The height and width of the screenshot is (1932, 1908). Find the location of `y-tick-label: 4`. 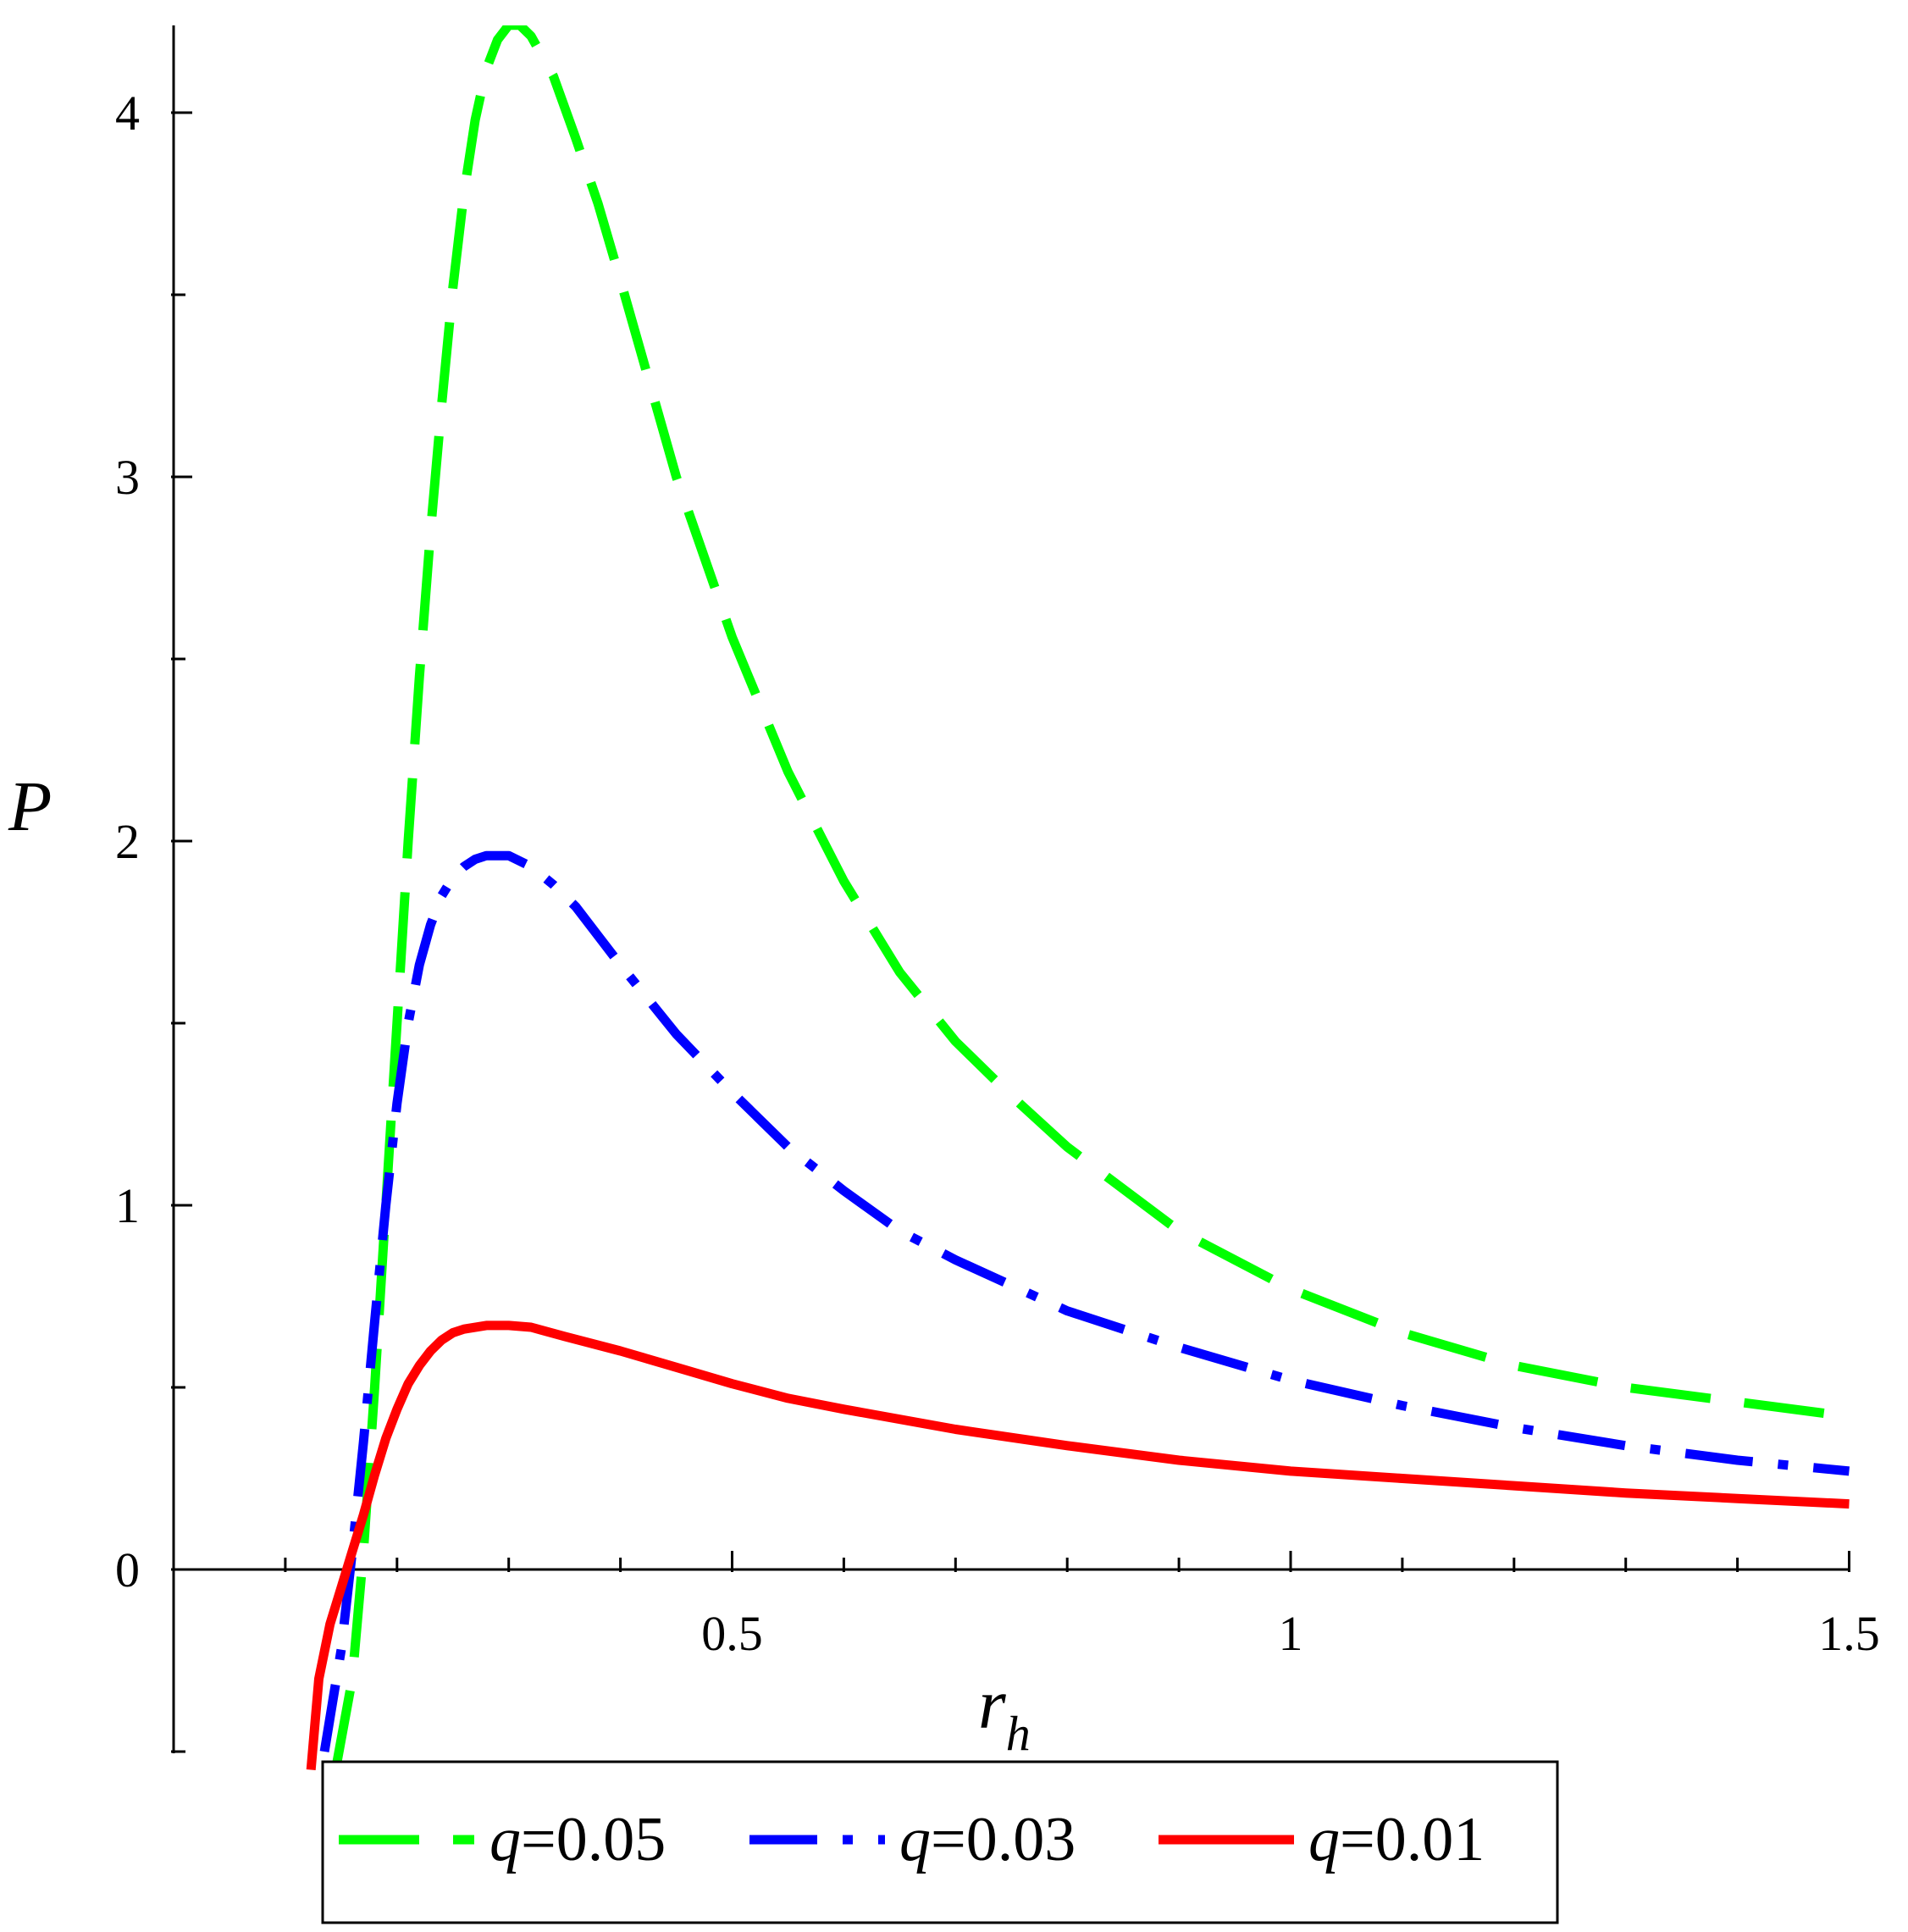

y-tick-label: 4 is located at coordinates (128, 114).